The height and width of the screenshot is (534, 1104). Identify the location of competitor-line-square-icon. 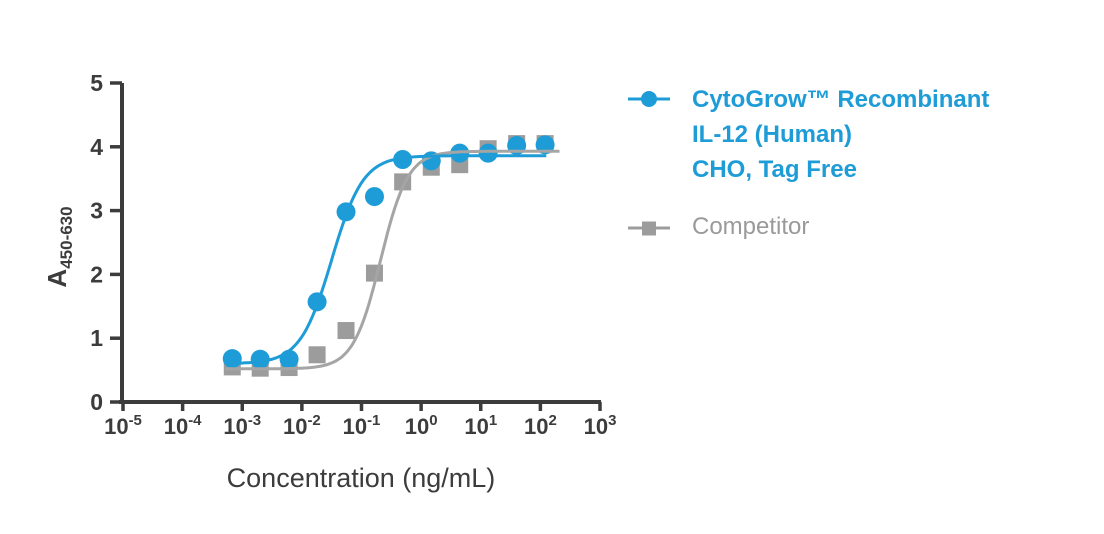
(649, 228).